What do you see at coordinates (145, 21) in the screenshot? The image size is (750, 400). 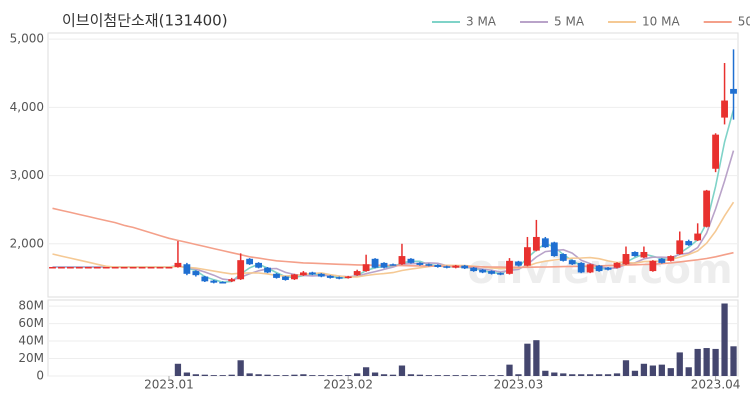 I see `chart-title: 이브이첨단소재(131400)` at bounding box center [145, 21].